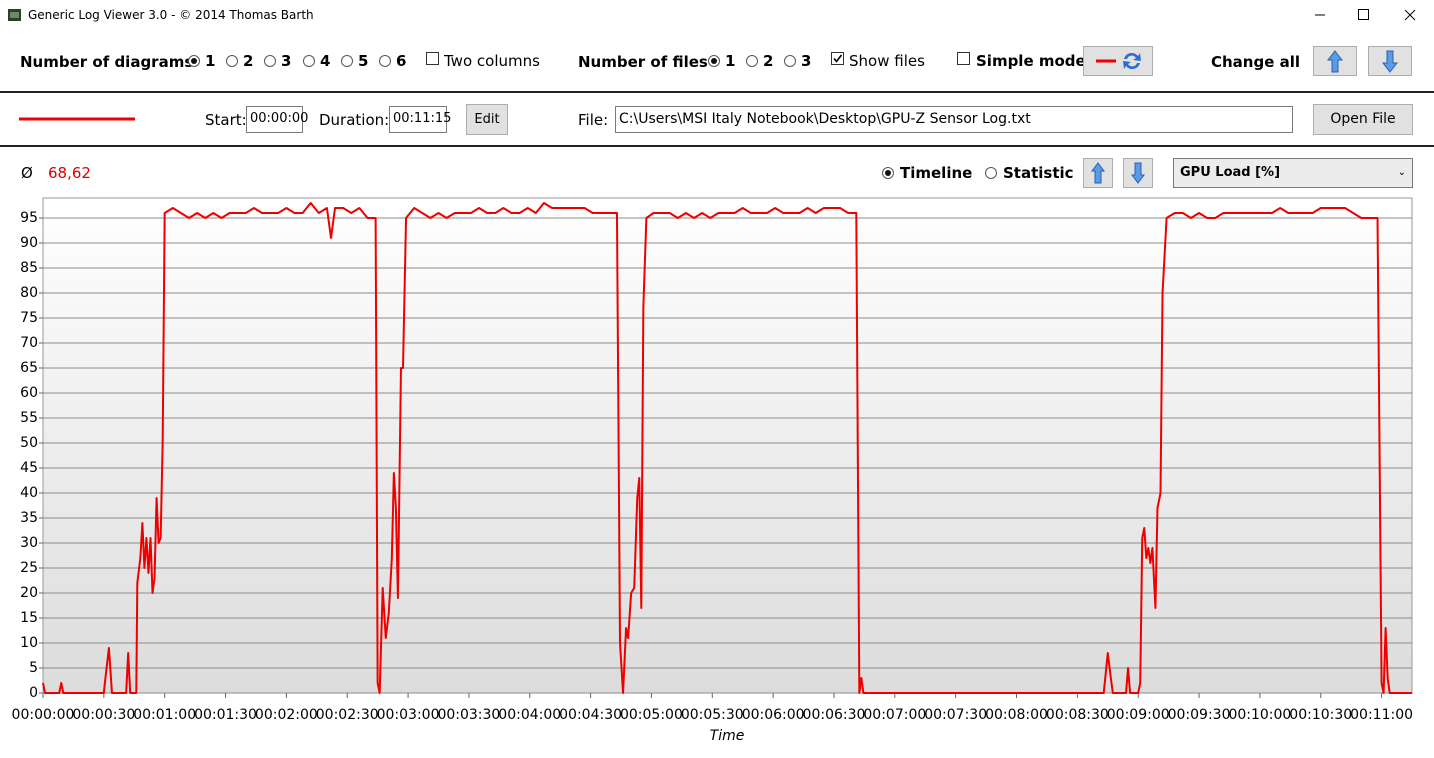 The width and height of the screenshot is (1434, 758). Describe the element at coordinates (29, 293) in the screenshot. I see `y-tick-label: 80` at that location.